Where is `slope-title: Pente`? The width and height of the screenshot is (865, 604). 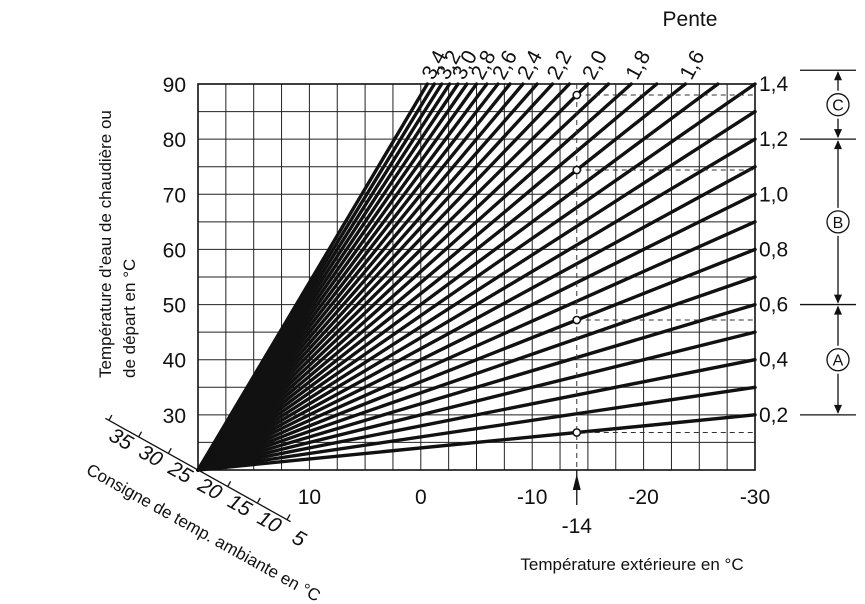
slope-title: Pente is located at coordinates (690, 19).